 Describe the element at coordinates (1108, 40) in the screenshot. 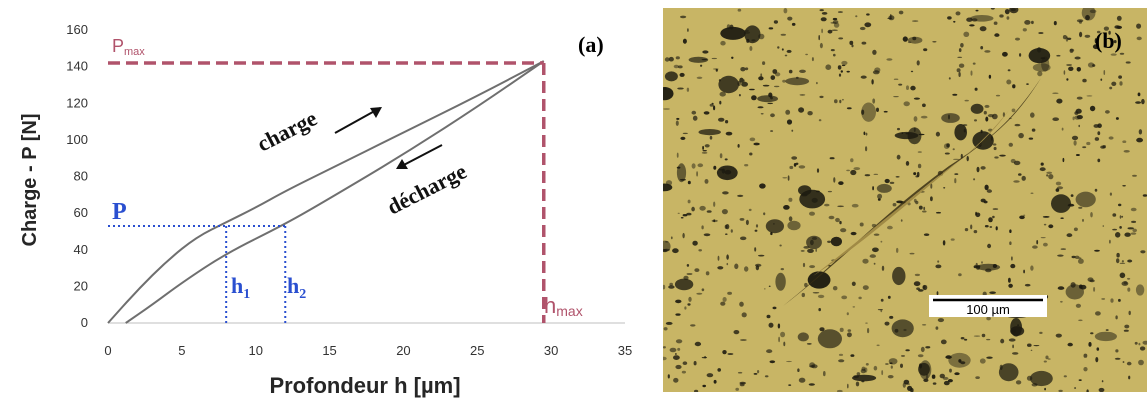

I see `panel-label-b: (b)` at that location.